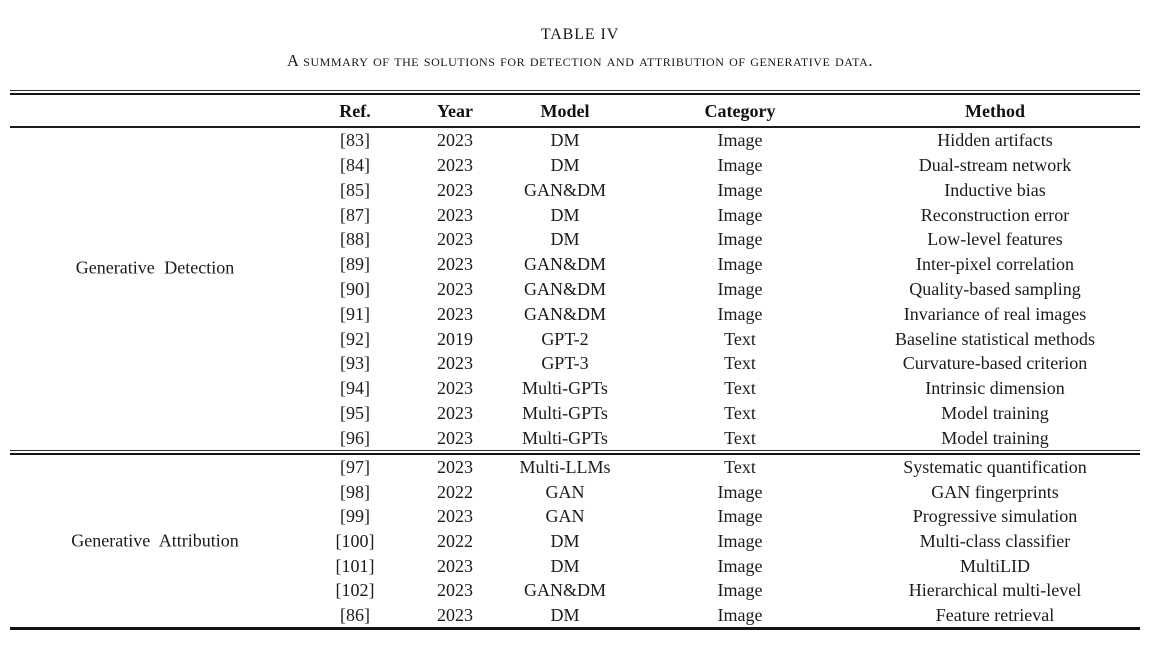 This screenshot has width=1160, height=650. I want to click on cell-ref: [98], so click(355, 491).